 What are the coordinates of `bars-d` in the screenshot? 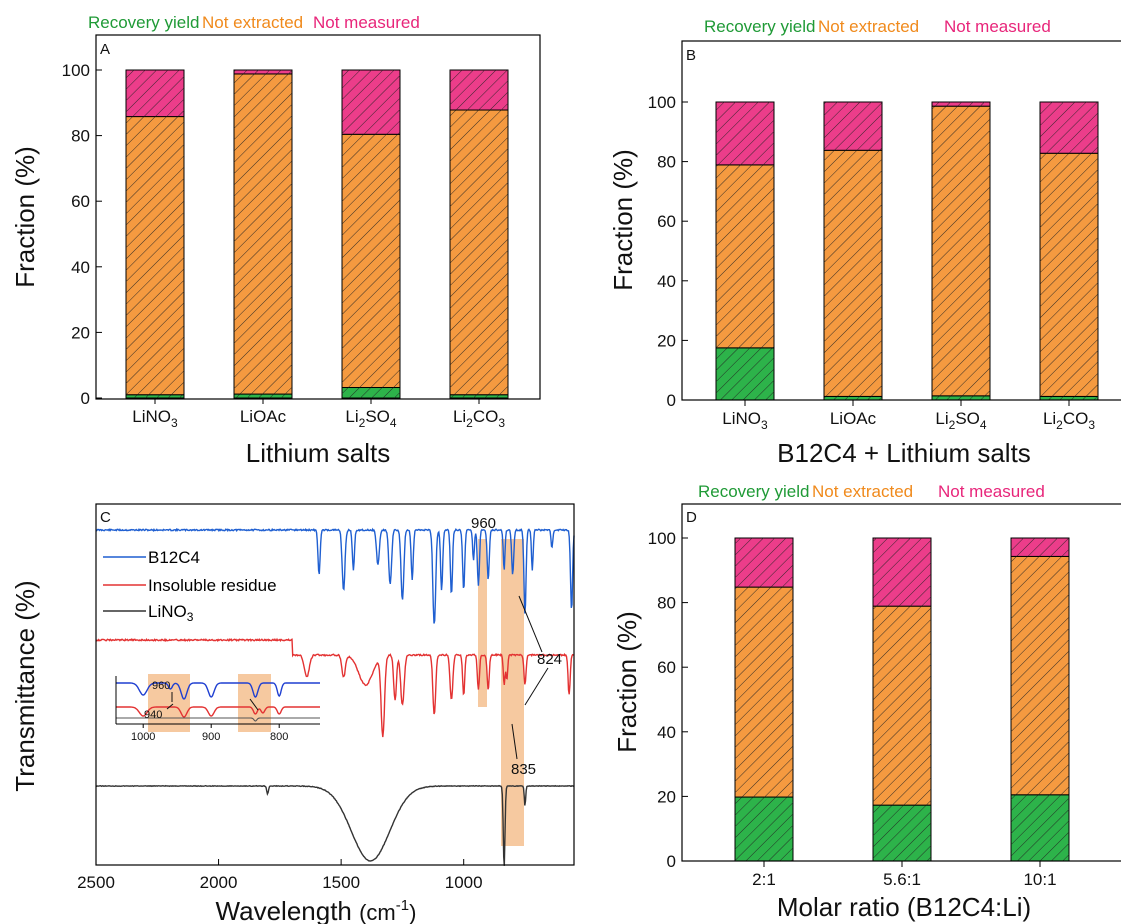 It's located at (902, 699).